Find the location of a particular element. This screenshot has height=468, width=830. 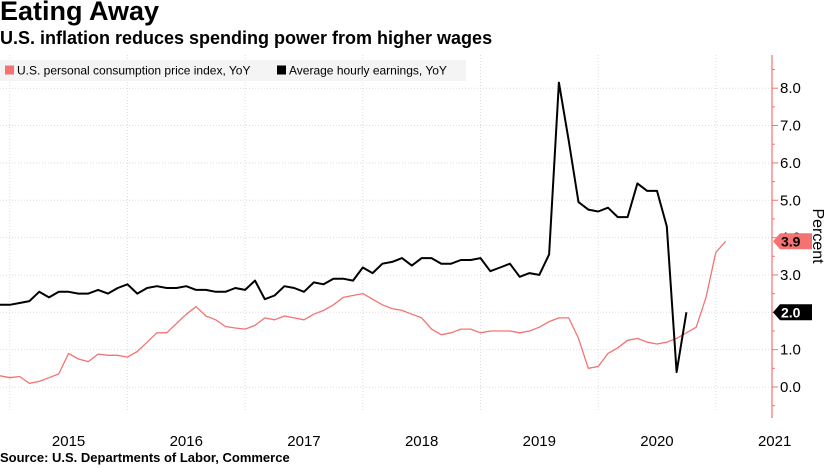

y-tick-label: 6.0 is located at coordinates (790, 163).